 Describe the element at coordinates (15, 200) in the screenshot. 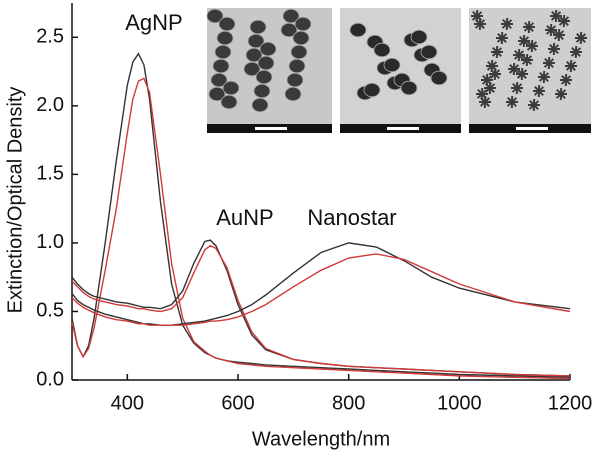

I see `y-axis-label: Extinction/Optical Density` at that location.